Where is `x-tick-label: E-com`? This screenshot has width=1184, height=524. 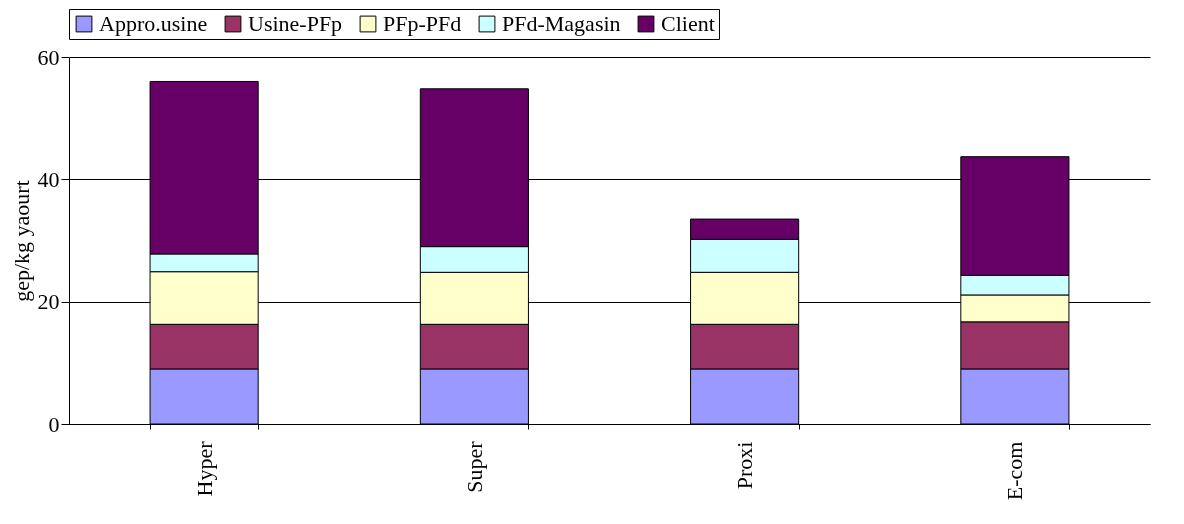 x-tick-label: E-com is located at coordinates (1015, 471).